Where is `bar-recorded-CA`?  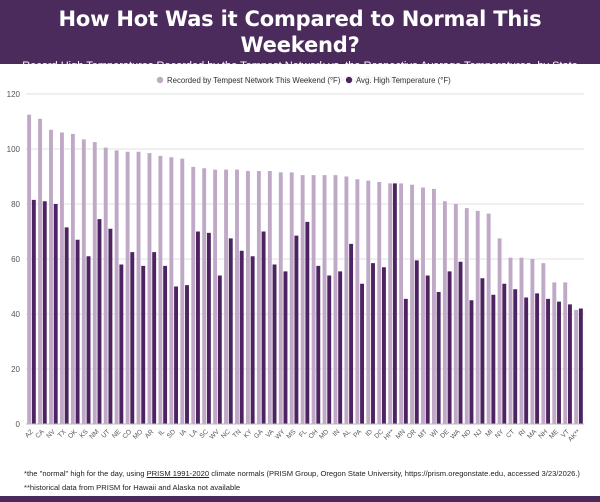
bar-recorded-CA is located at coordinates (40, 271).